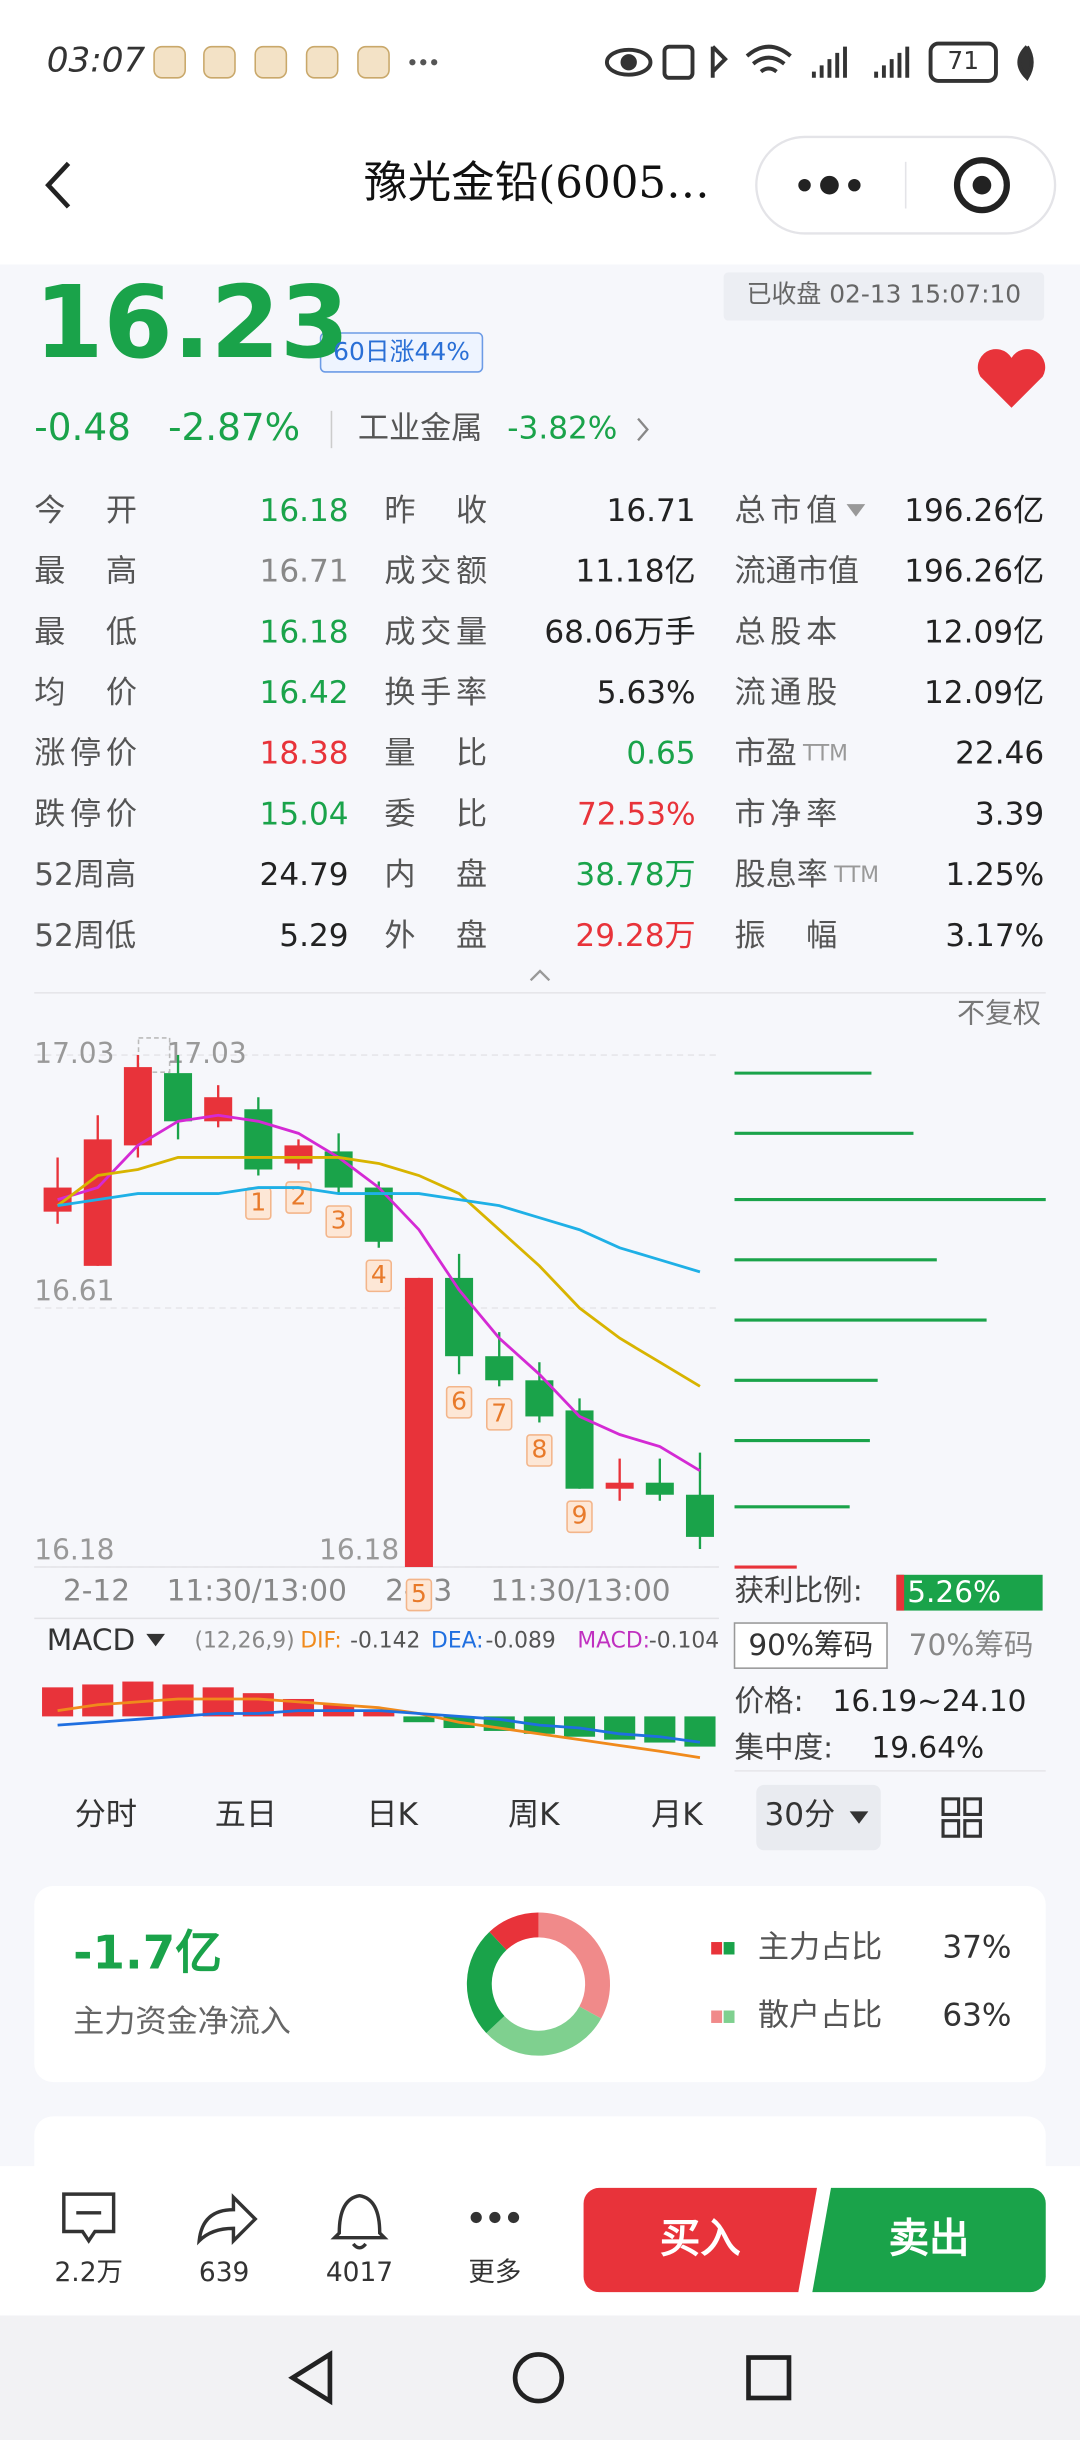 The width and height of the screenshot is (1080, 2440). Describe the element at coordinates (829, 185) in the screenshot. I see `menu-button` at that location.